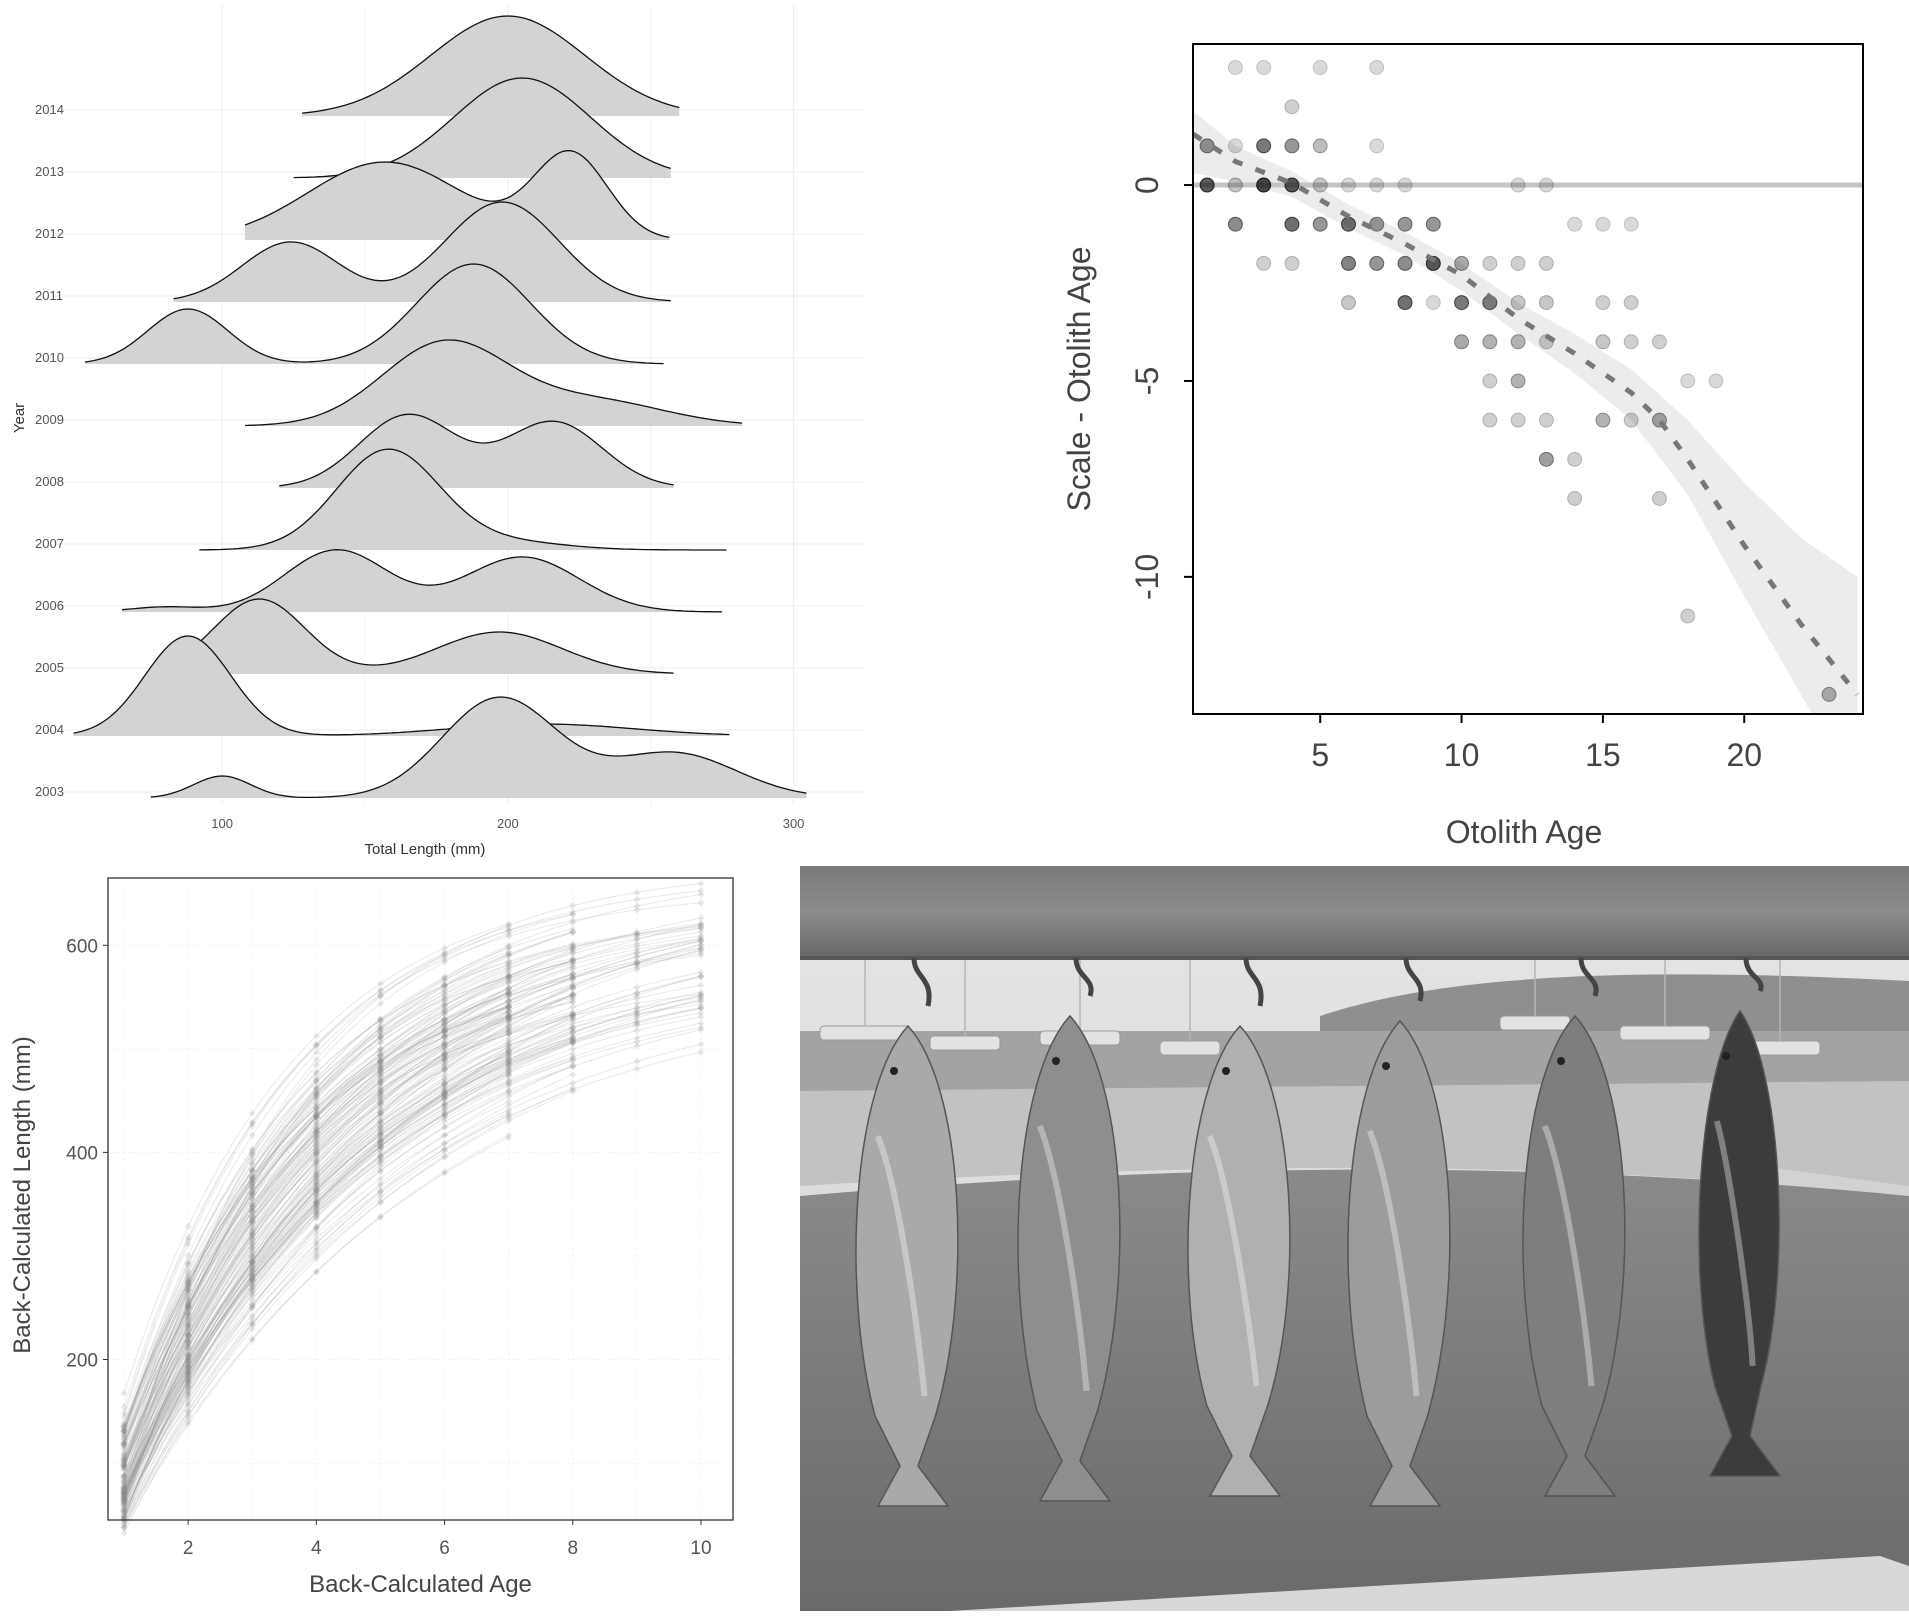 The image size is (1909, 1616). Describe the element at coordinates (22, 1194) in the screenshot. I see `y-axis-title: Back-Calculated Length (mm)` at that location.